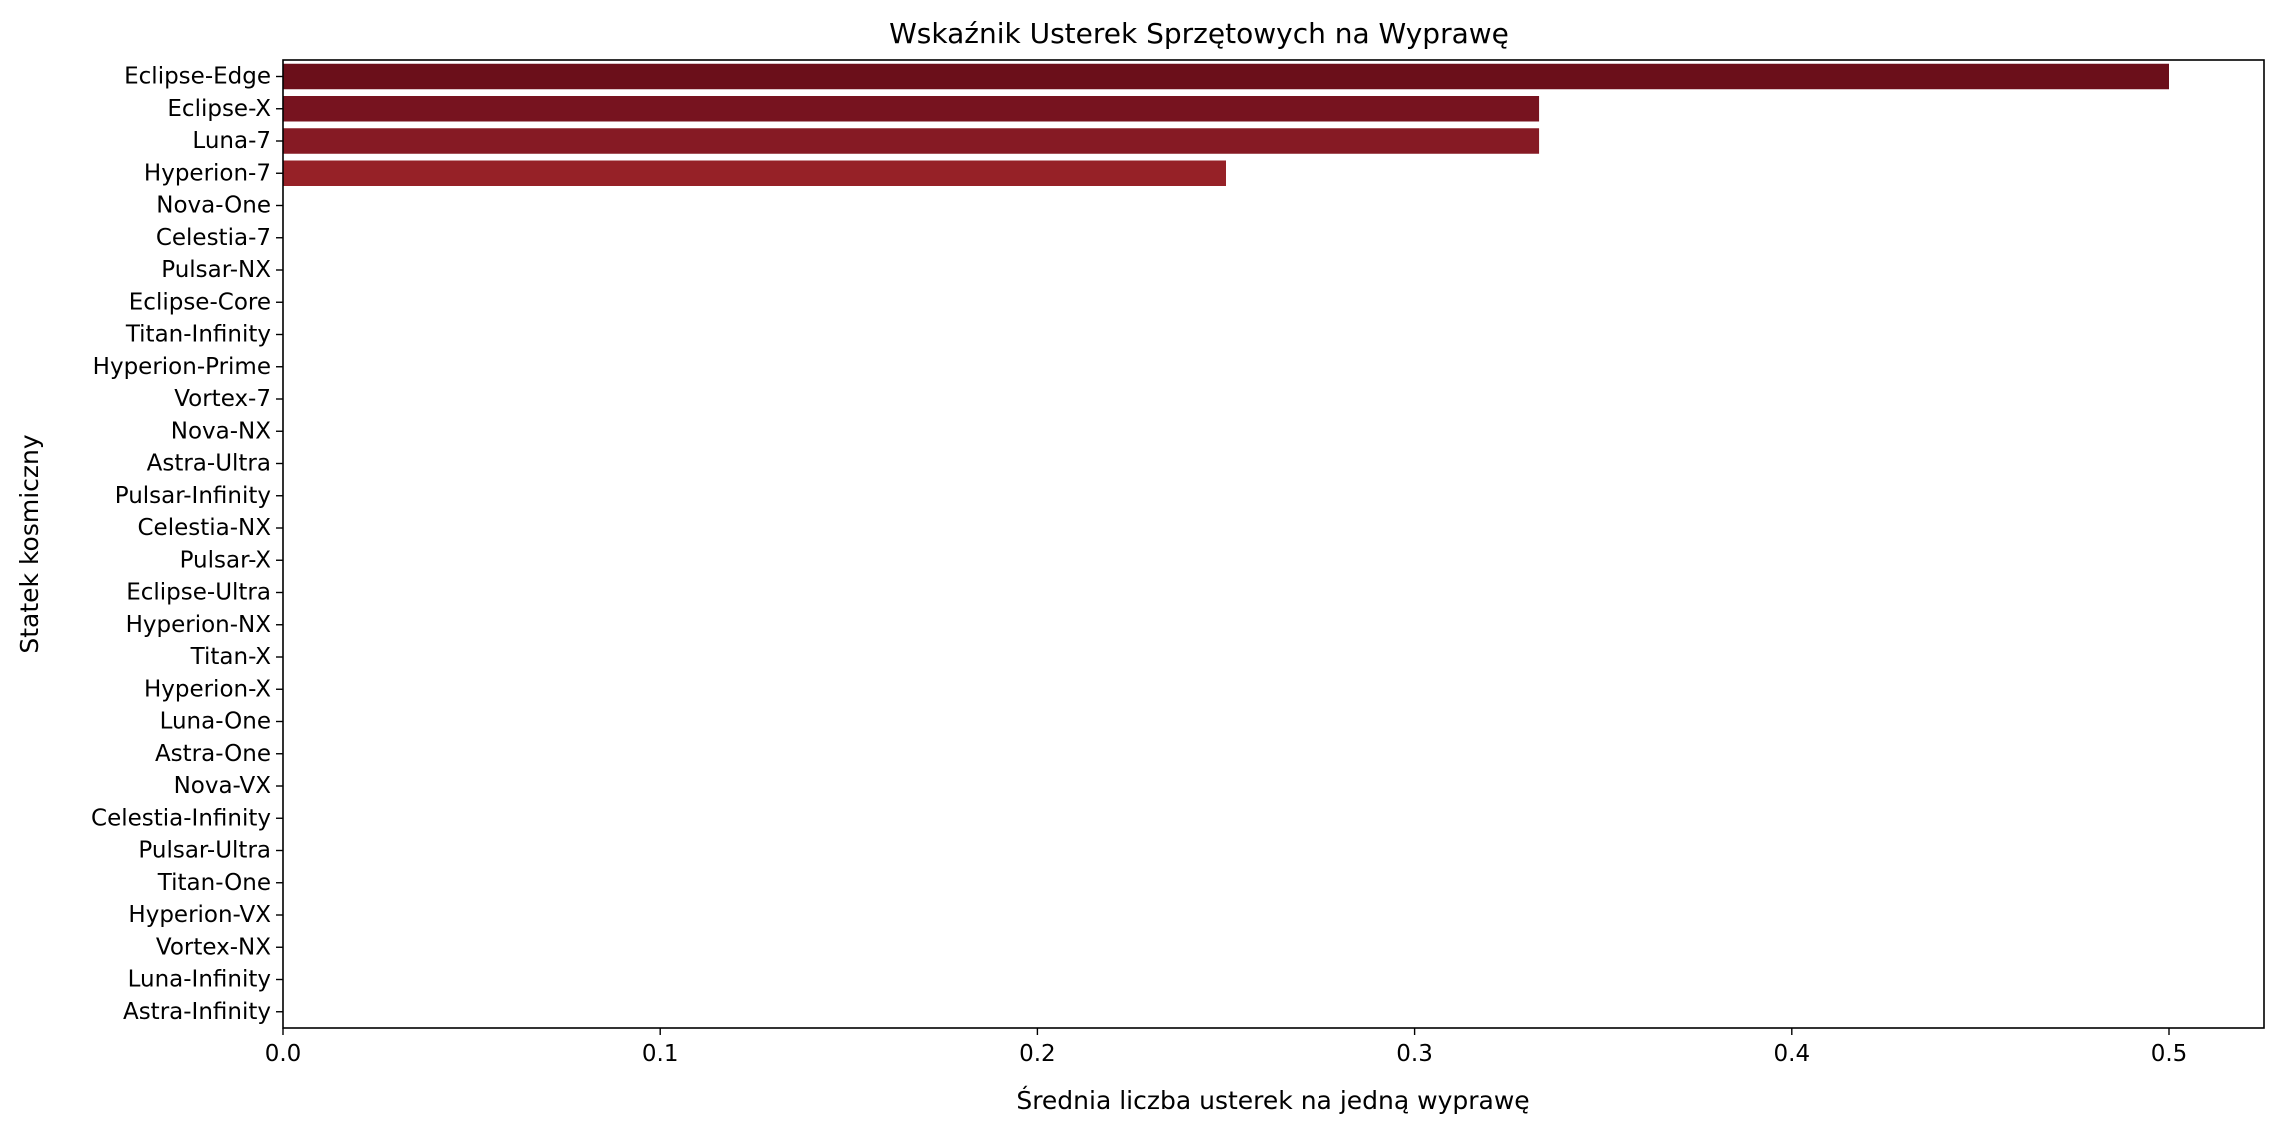 This screenshot has width=2282, height=1133. What do you see at coordinates (200, 302) in the screenshot?
I see `y-tick-label-eclipse-core: Eclipse-Core` at bounding box center [200, 302].